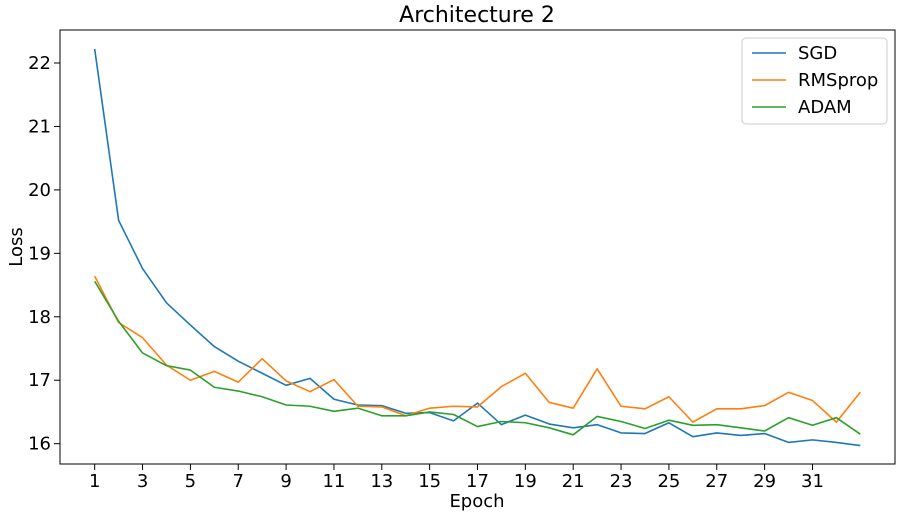 The image size is (906, 518). What do you see at coordinates (16, 246) in the screenshot?
I see `y-axis-label: Loss` at bounding box center [16, 246].